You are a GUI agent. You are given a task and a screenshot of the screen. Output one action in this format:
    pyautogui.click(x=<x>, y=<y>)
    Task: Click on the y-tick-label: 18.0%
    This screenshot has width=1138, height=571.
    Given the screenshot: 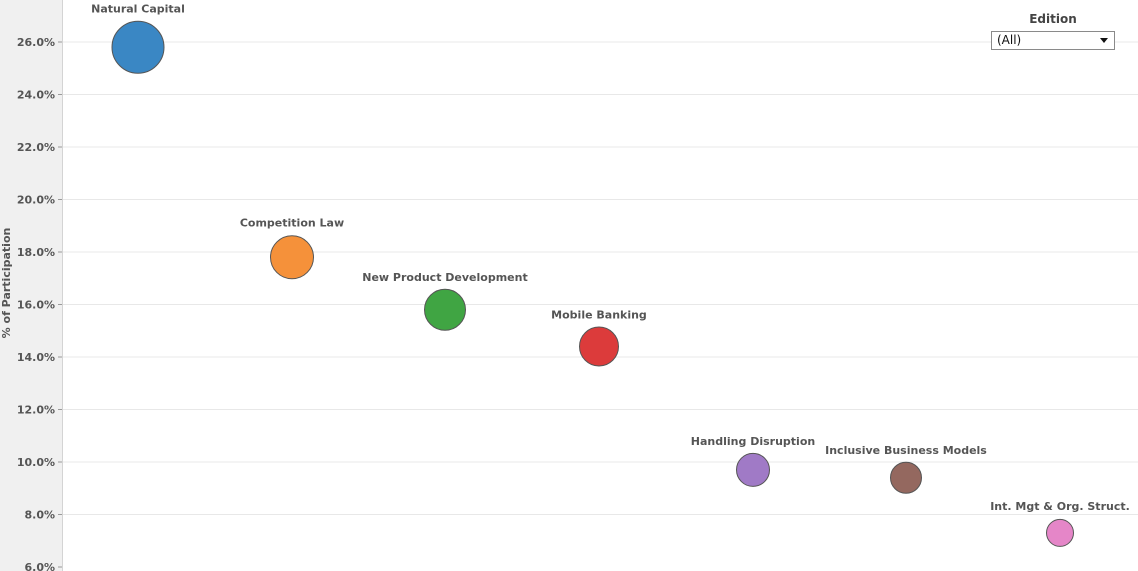 What is the action you would take?
    pyautogui.click(x=36, y=252)
    